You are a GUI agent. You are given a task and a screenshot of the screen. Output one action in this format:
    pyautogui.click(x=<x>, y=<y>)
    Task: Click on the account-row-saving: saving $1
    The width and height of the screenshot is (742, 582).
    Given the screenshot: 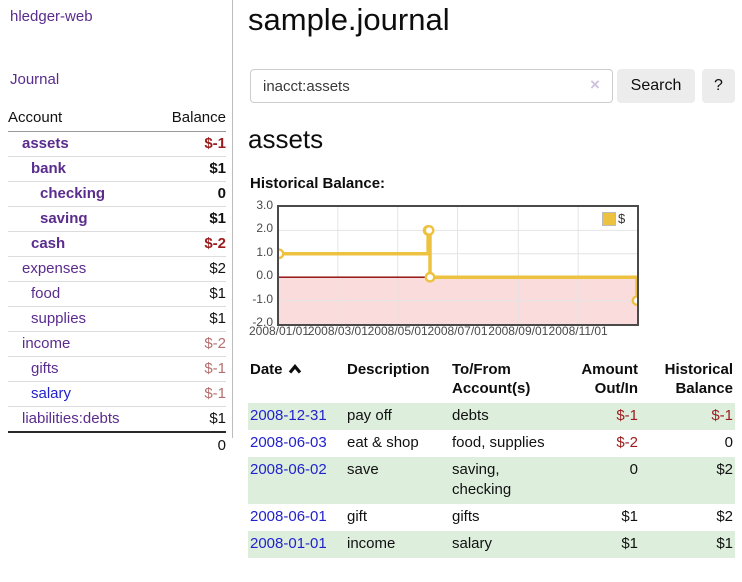 What is the action you would take?
    pyautogui.click(x=117, y=219)
    